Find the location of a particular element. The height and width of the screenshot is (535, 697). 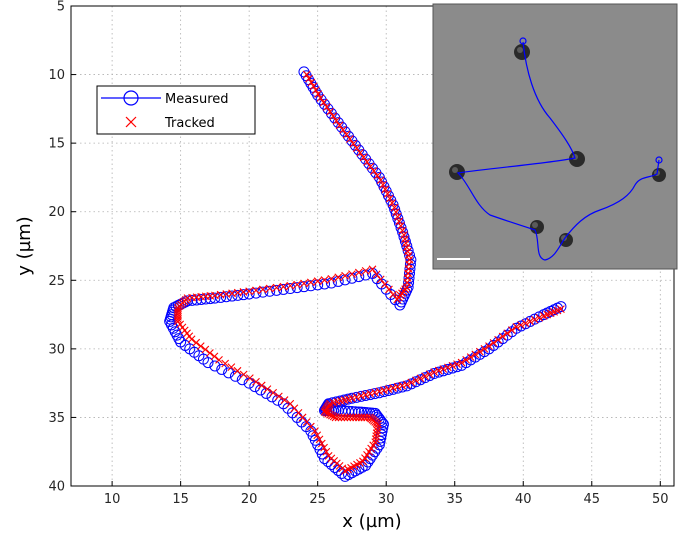

legend-measured-label: Measured is located at coordinates (197, 99).